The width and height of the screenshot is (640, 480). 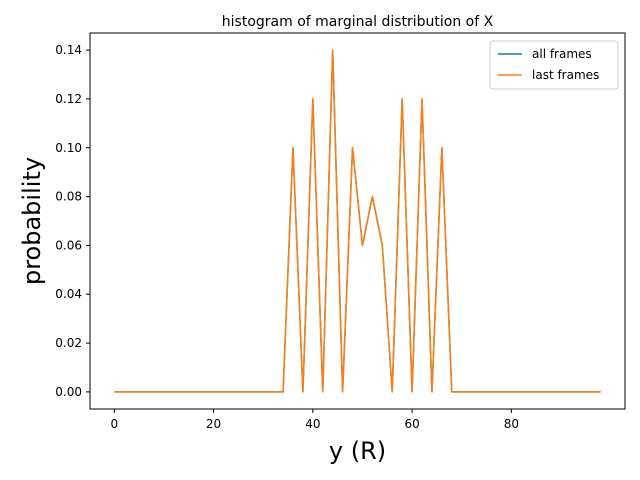 I want to click on x-axis-label: y (R), so click(x=357, y=451).